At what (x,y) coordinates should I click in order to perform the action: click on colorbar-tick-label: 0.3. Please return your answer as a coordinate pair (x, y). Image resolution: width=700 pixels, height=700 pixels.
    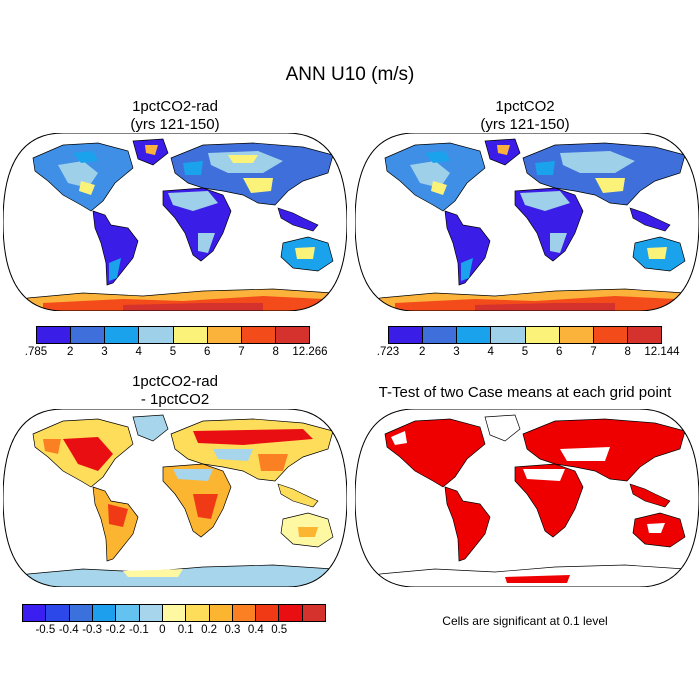
    Looking at the image, I should click on (232, 630).